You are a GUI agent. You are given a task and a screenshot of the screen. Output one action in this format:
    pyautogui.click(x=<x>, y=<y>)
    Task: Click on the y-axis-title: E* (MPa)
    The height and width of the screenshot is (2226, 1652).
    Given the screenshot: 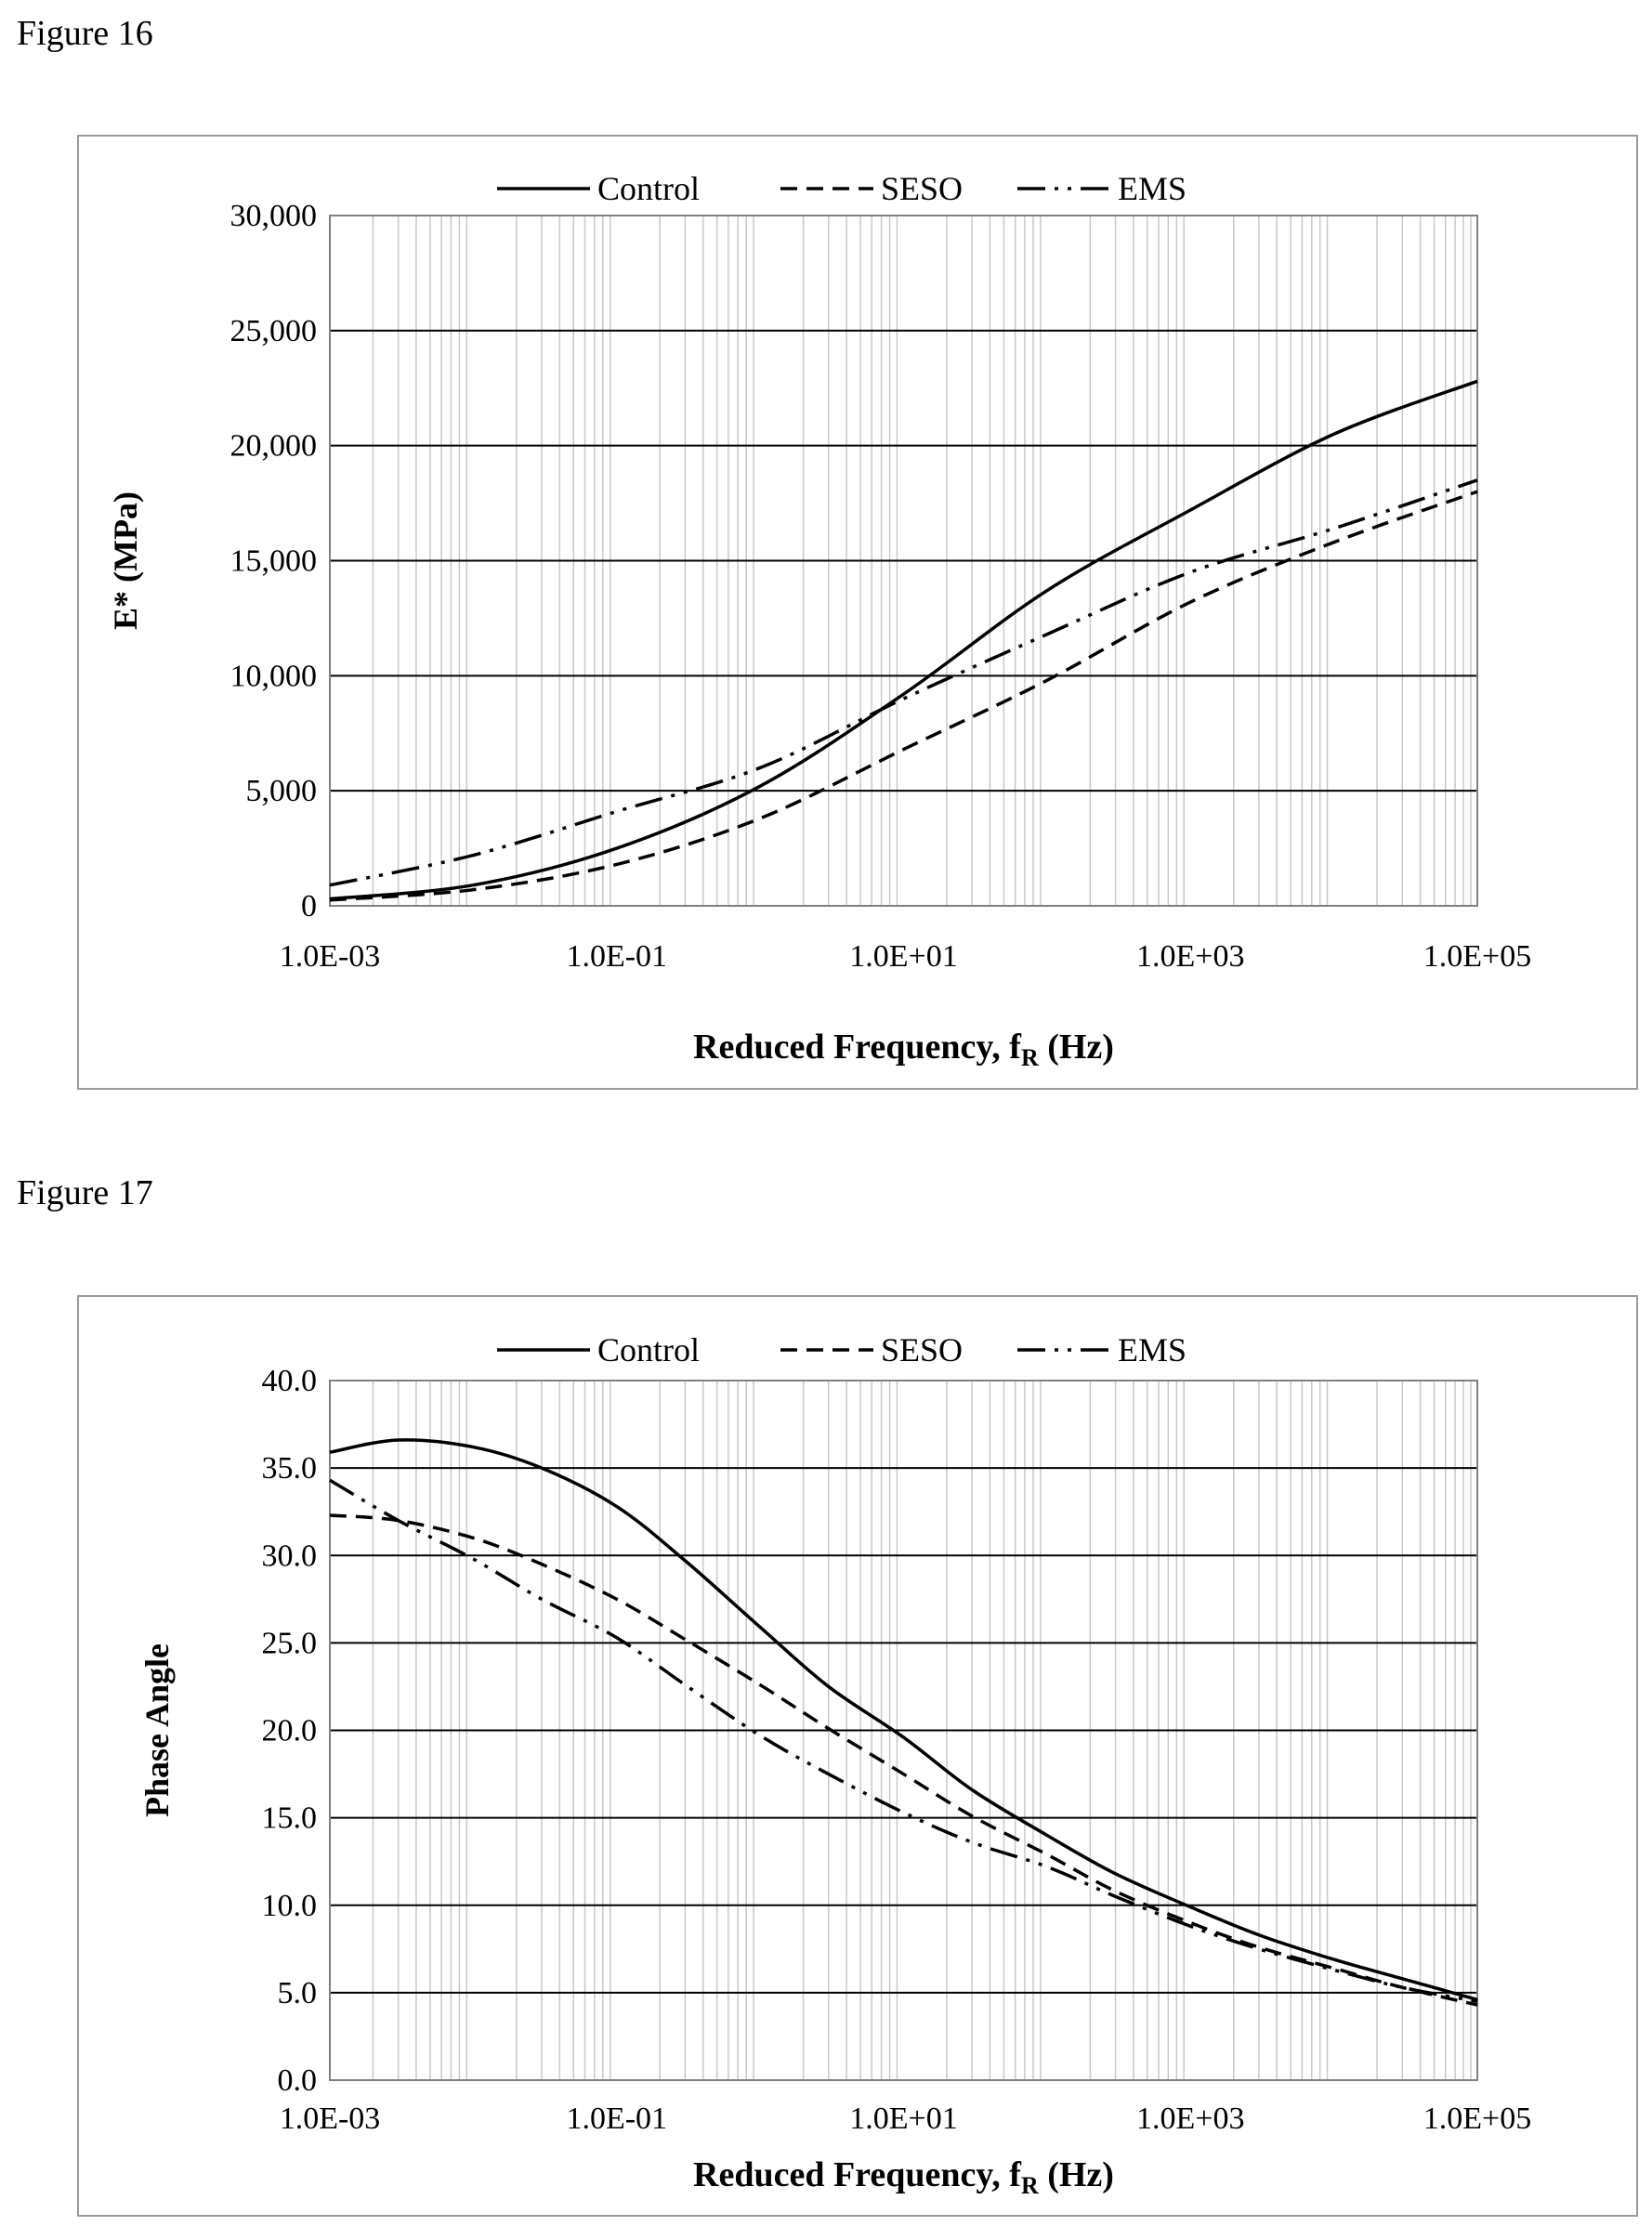 What is the action you would take?
    pyautogui.click(x=125, y=561)
    